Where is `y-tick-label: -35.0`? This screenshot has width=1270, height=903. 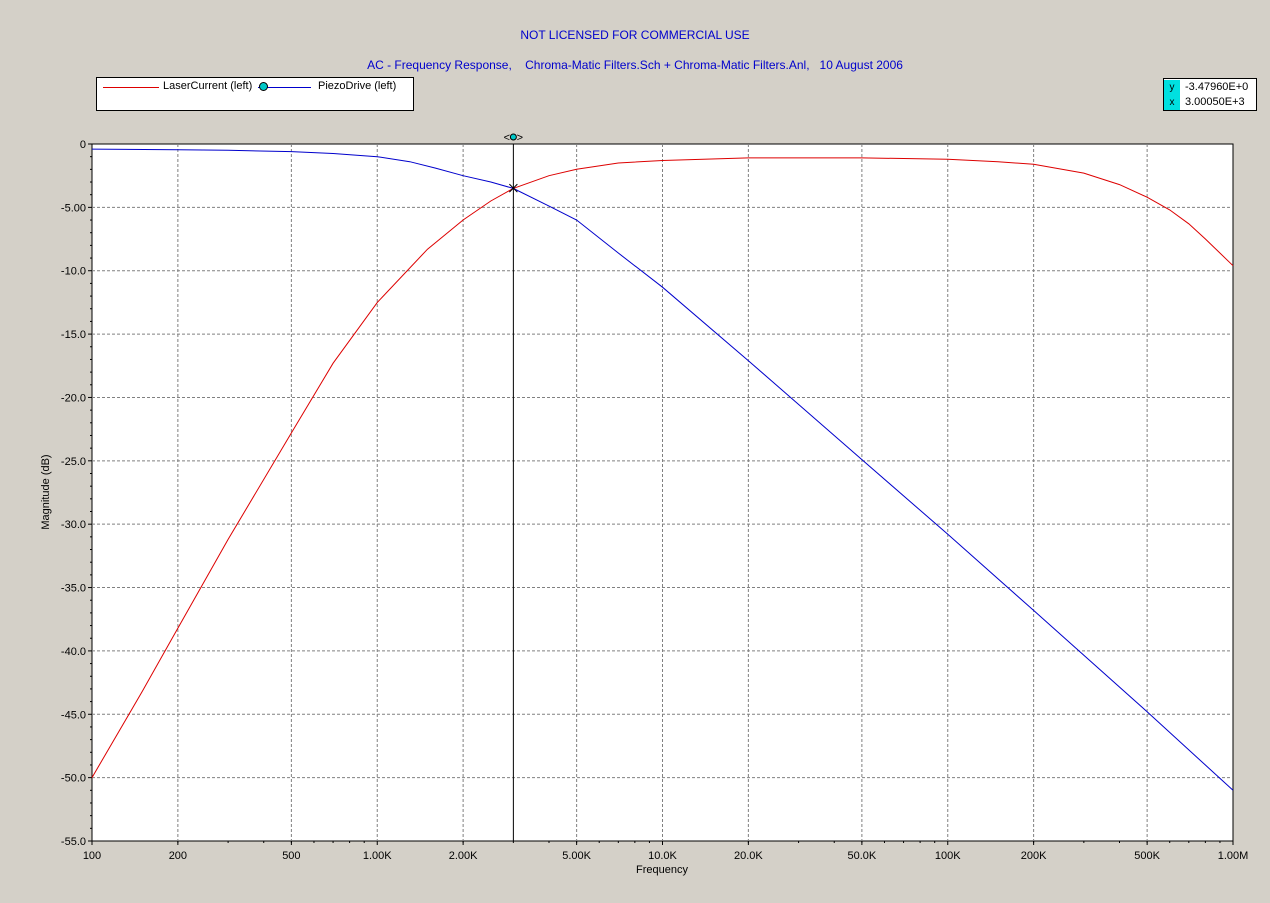
y-tick-label: -35.0 is located at coordinates (73, 589).